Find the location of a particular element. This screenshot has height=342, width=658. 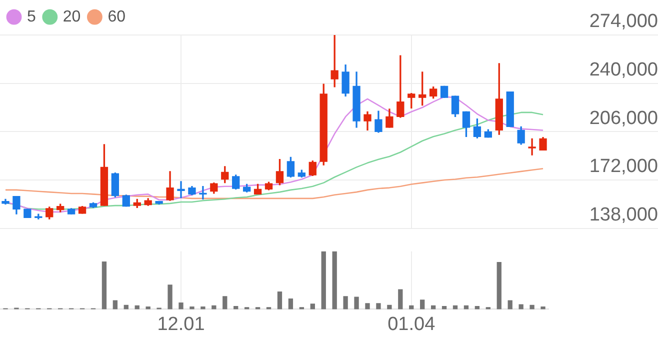

y-tick-label: 274,000 is located at coordinates (623, 21).